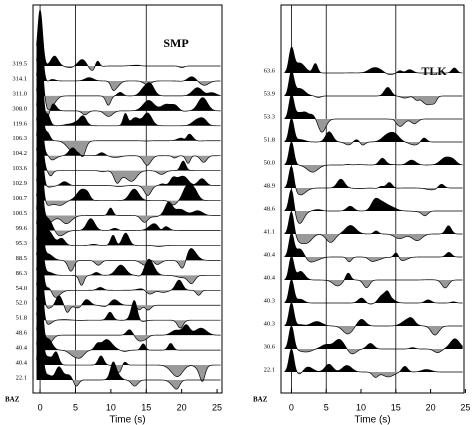 The height and width of the screenshot is (425, 474). Describe the element at coordinates (21, 273) in the screenshot. I see `trace-label: 86.3` at that location.